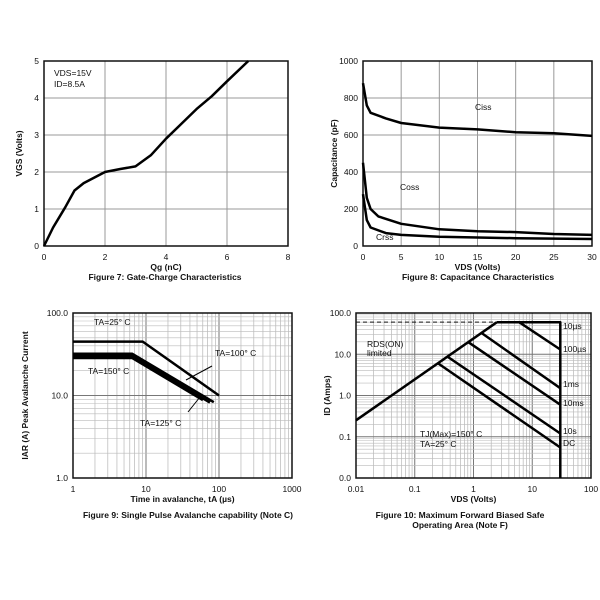 This screenshot has width=600, height=600. Describe the element at coordinates (105, 257) in the screenshot. I see `x-tick-label: 2` at that location.